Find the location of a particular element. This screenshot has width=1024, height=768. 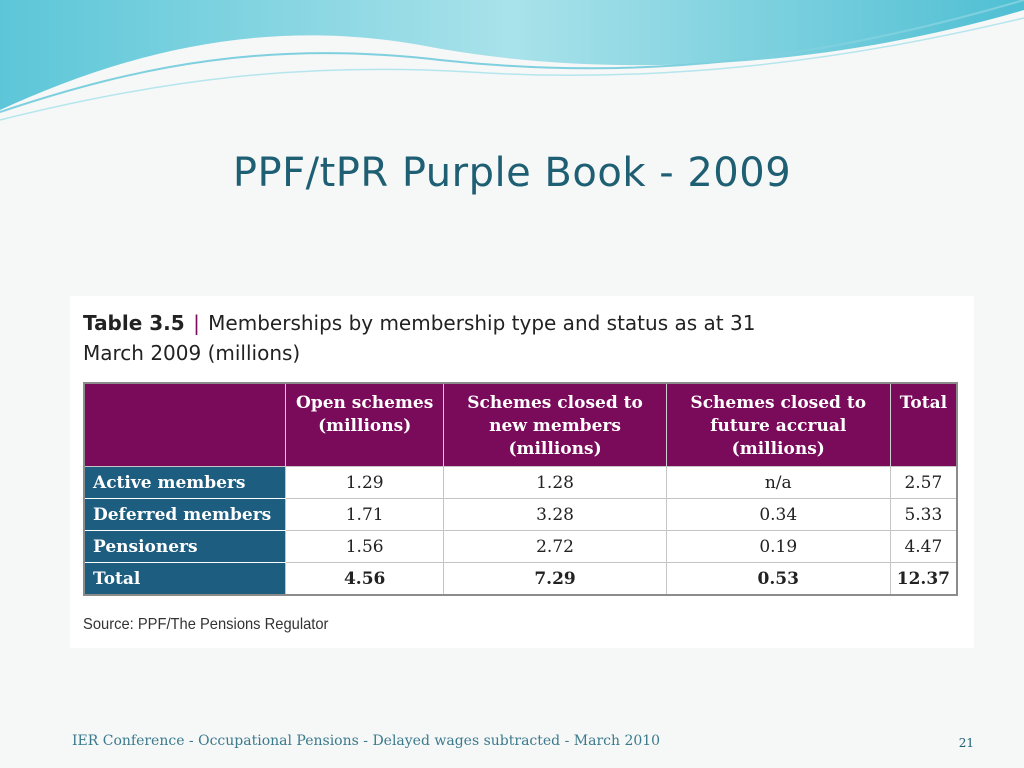

page-number: 21 is located at coordinates (966, 743).